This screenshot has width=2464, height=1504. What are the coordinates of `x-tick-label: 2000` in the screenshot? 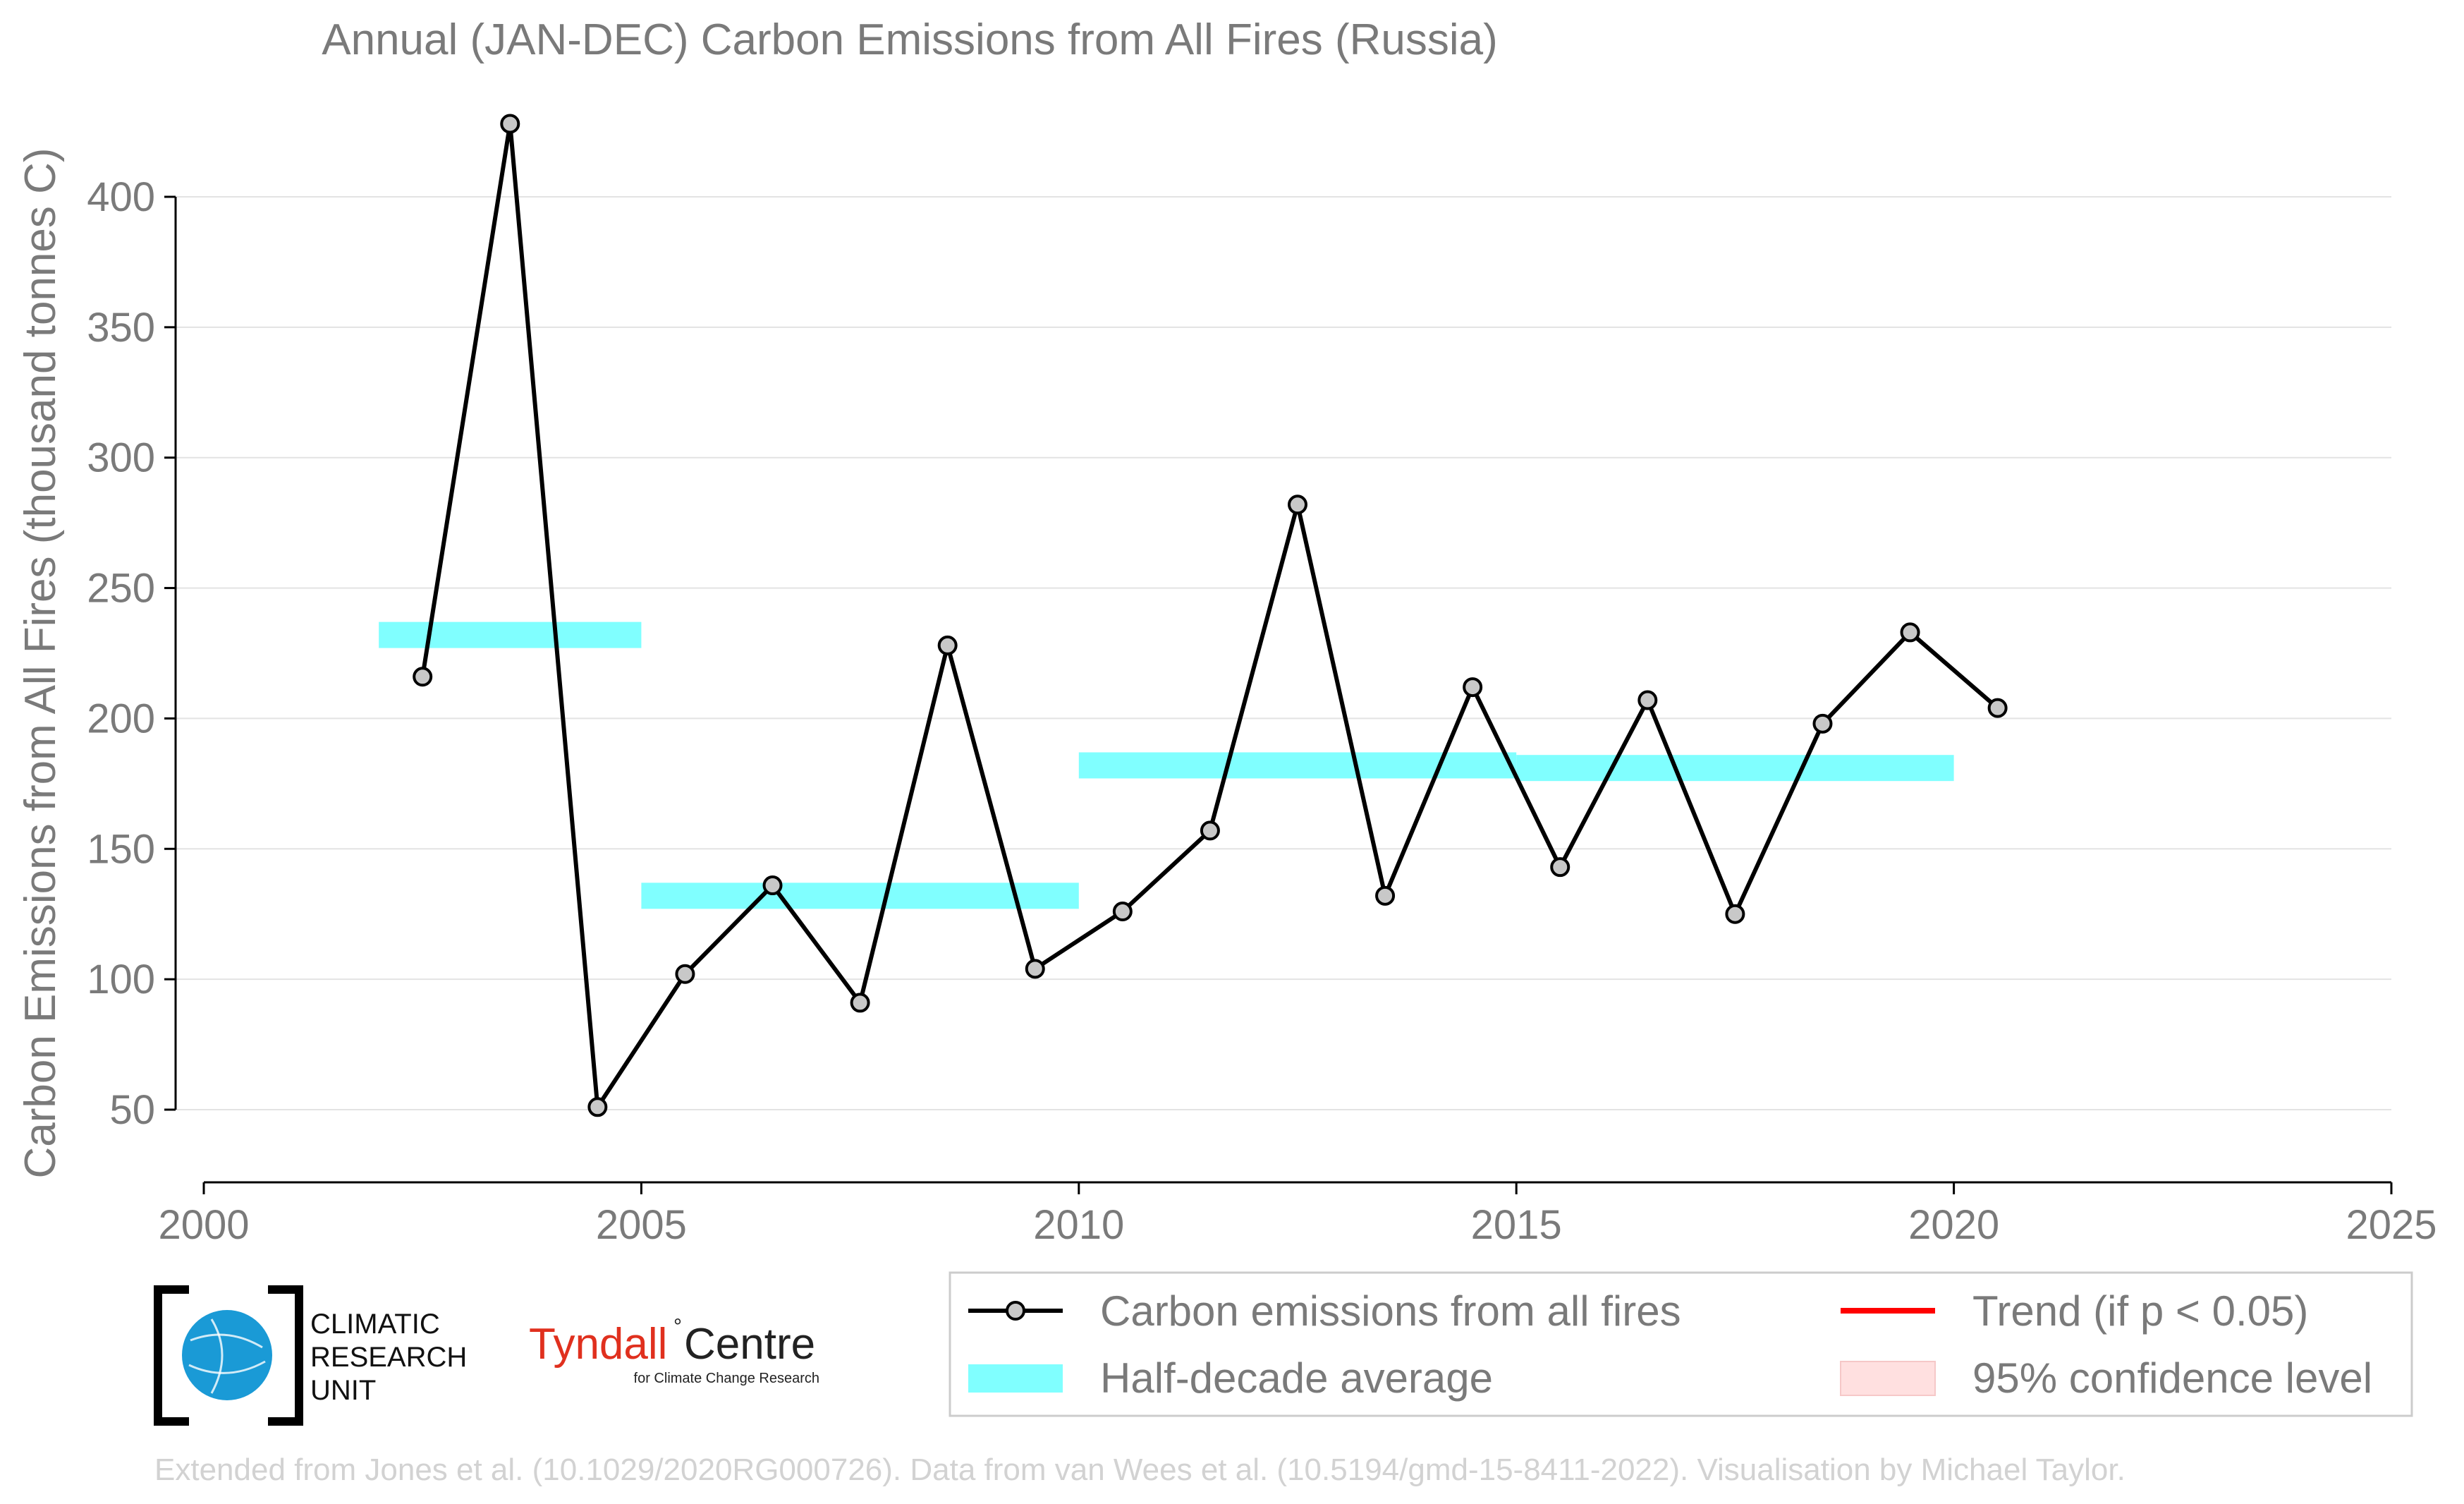 It's located at (203, 1225).